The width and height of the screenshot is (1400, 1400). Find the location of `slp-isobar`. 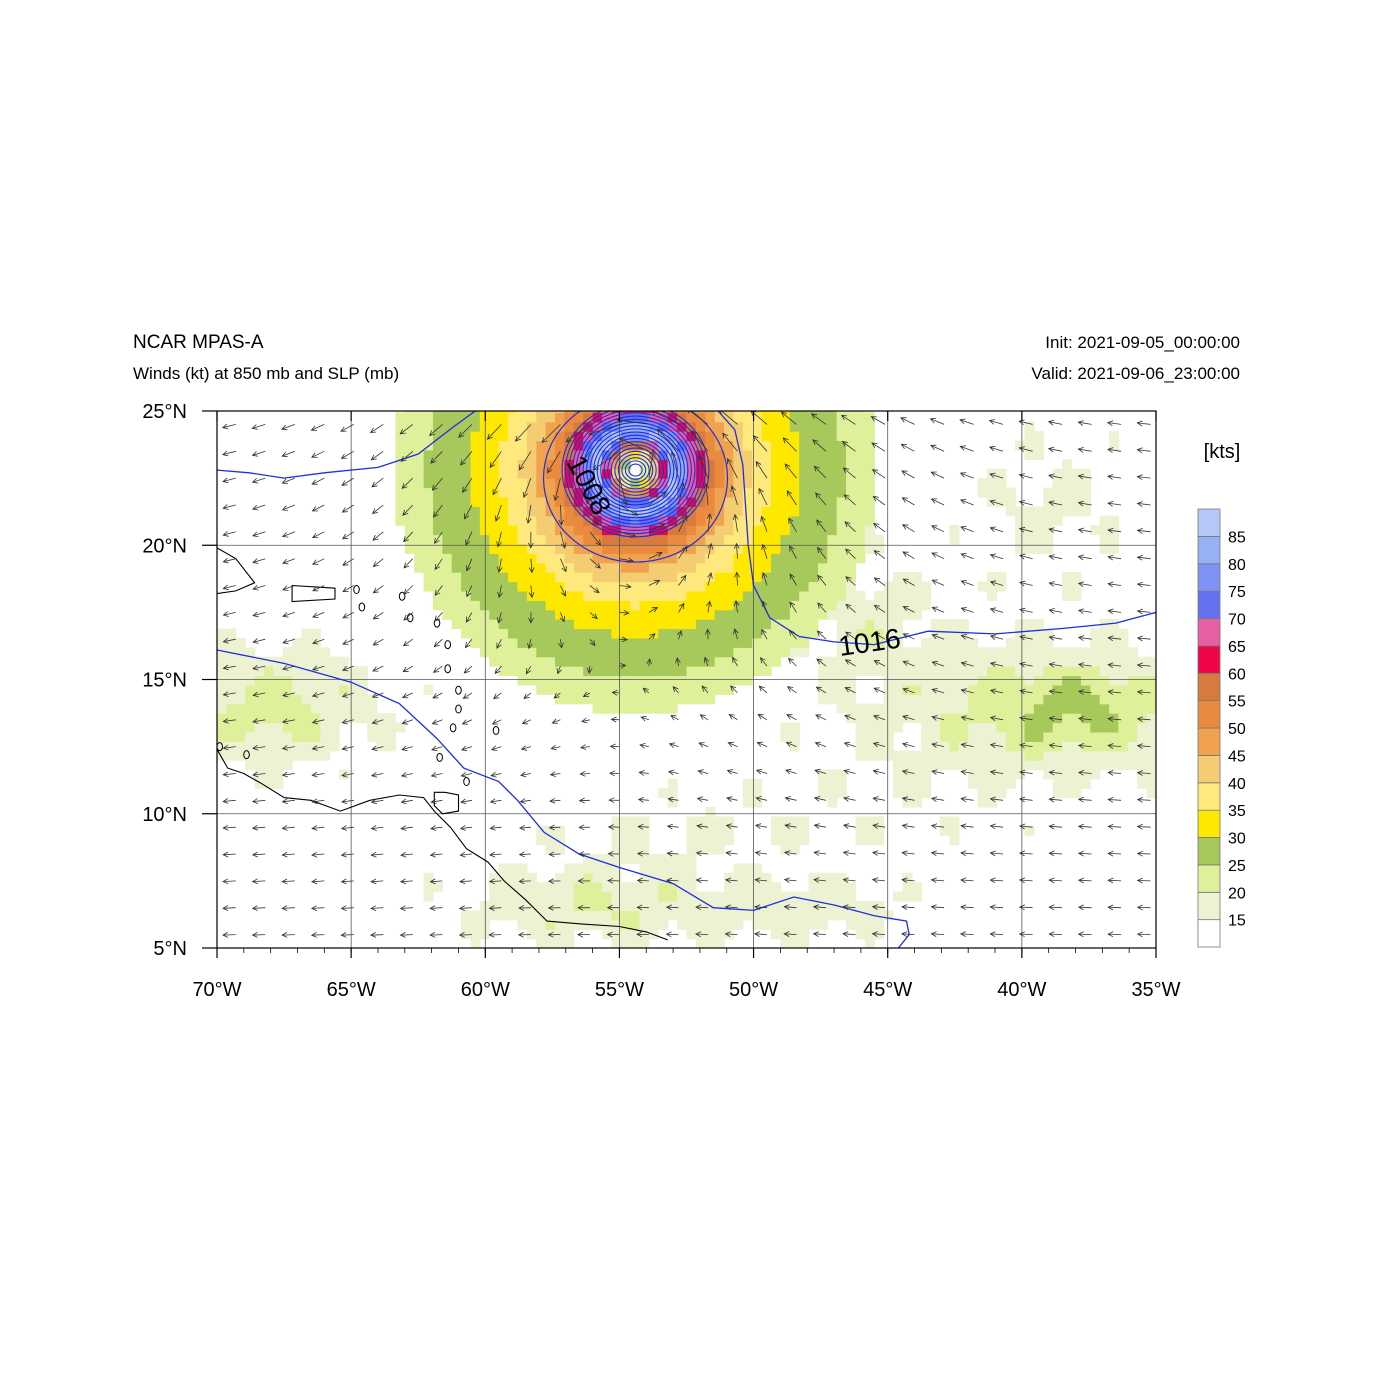

slp-isobar is located at coordinates (635, 470).